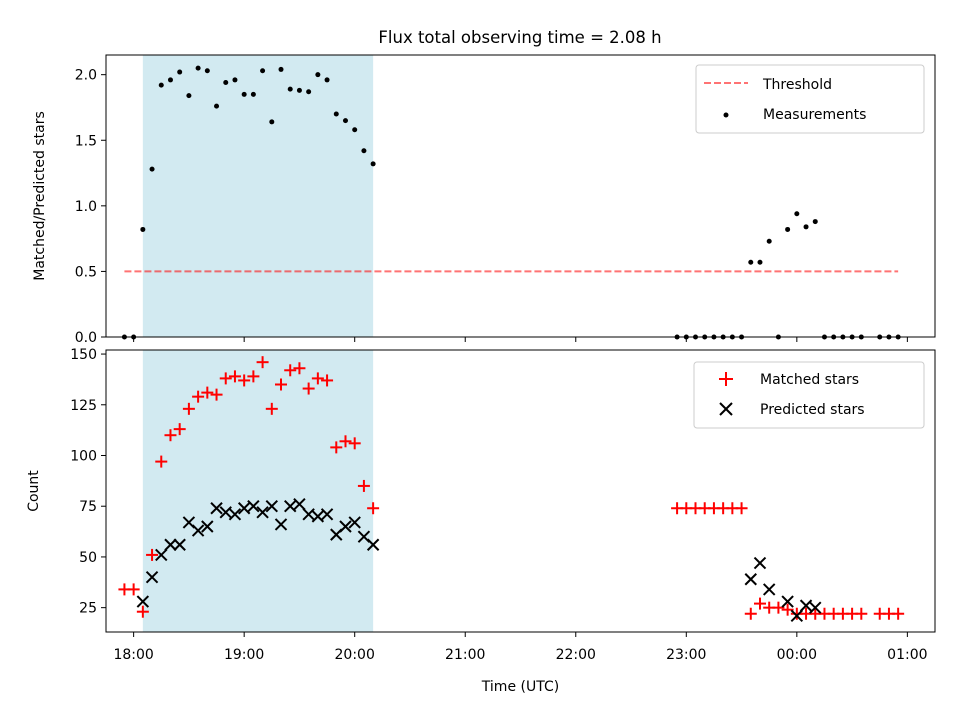 The image size is (960, 720). What do you see at coordinates (88, 482) in the screenshot?
I see `bottom-y-ticks: 25 50 75 100 125 150` at bounding box center [88, 482].